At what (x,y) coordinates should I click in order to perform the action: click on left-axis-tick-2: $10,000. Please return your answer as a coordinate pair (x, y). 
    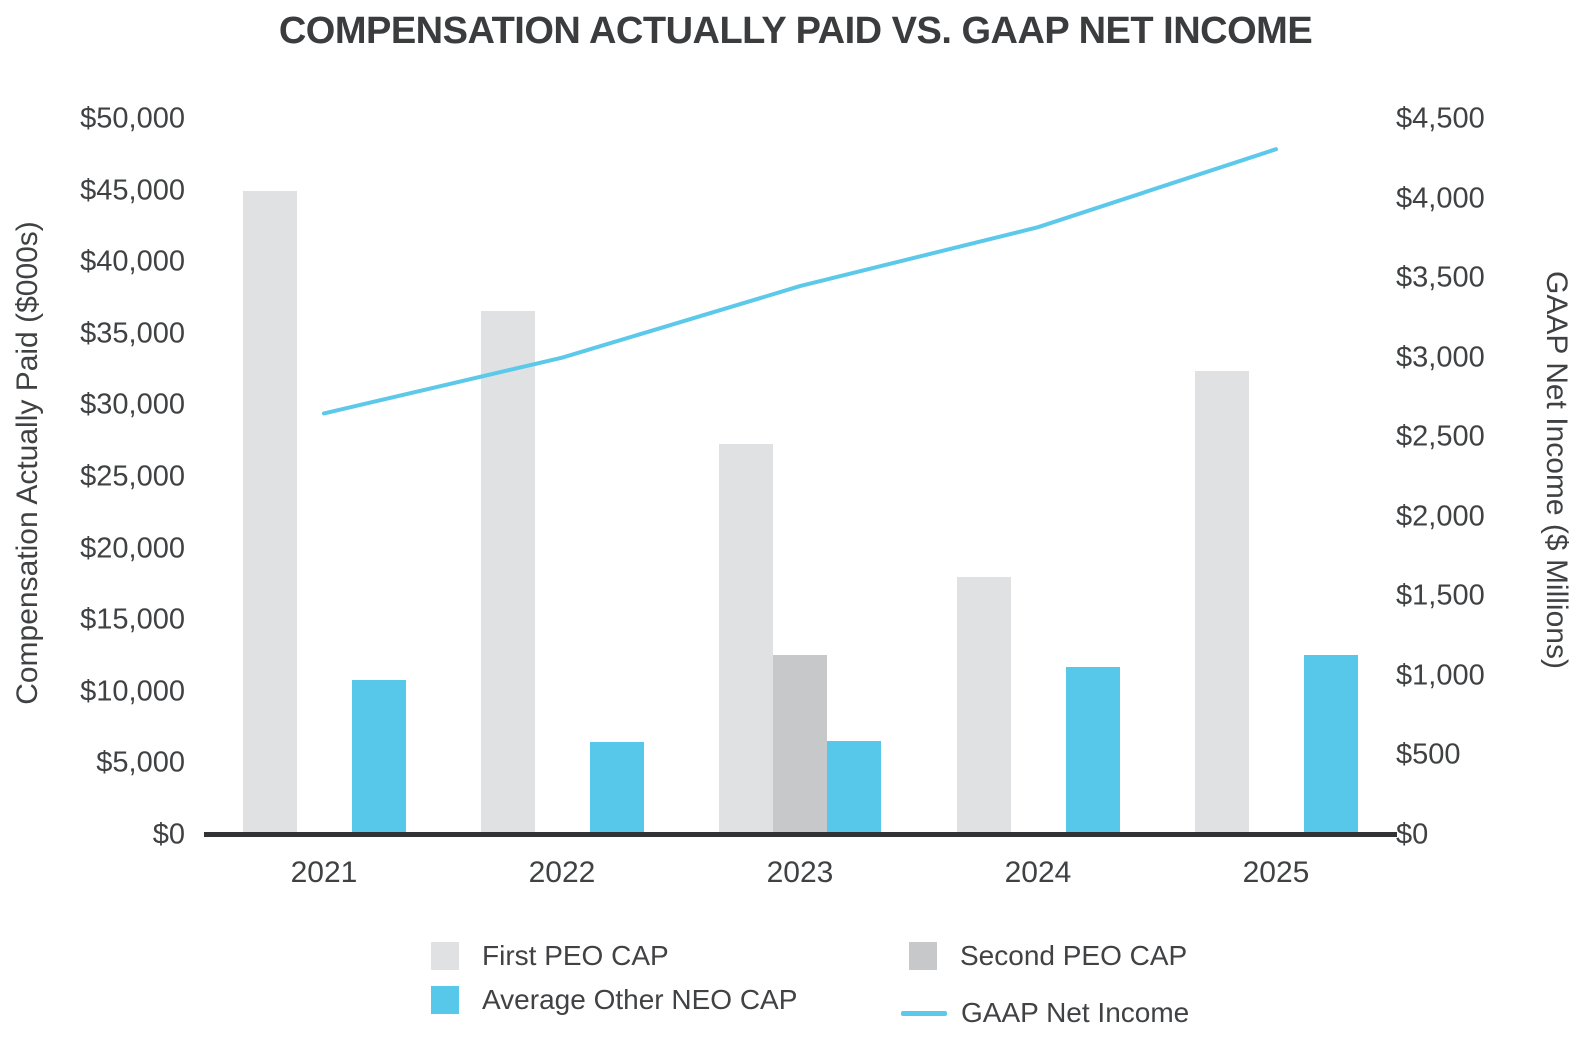
    Looking at the image, I should click on (132, 691).